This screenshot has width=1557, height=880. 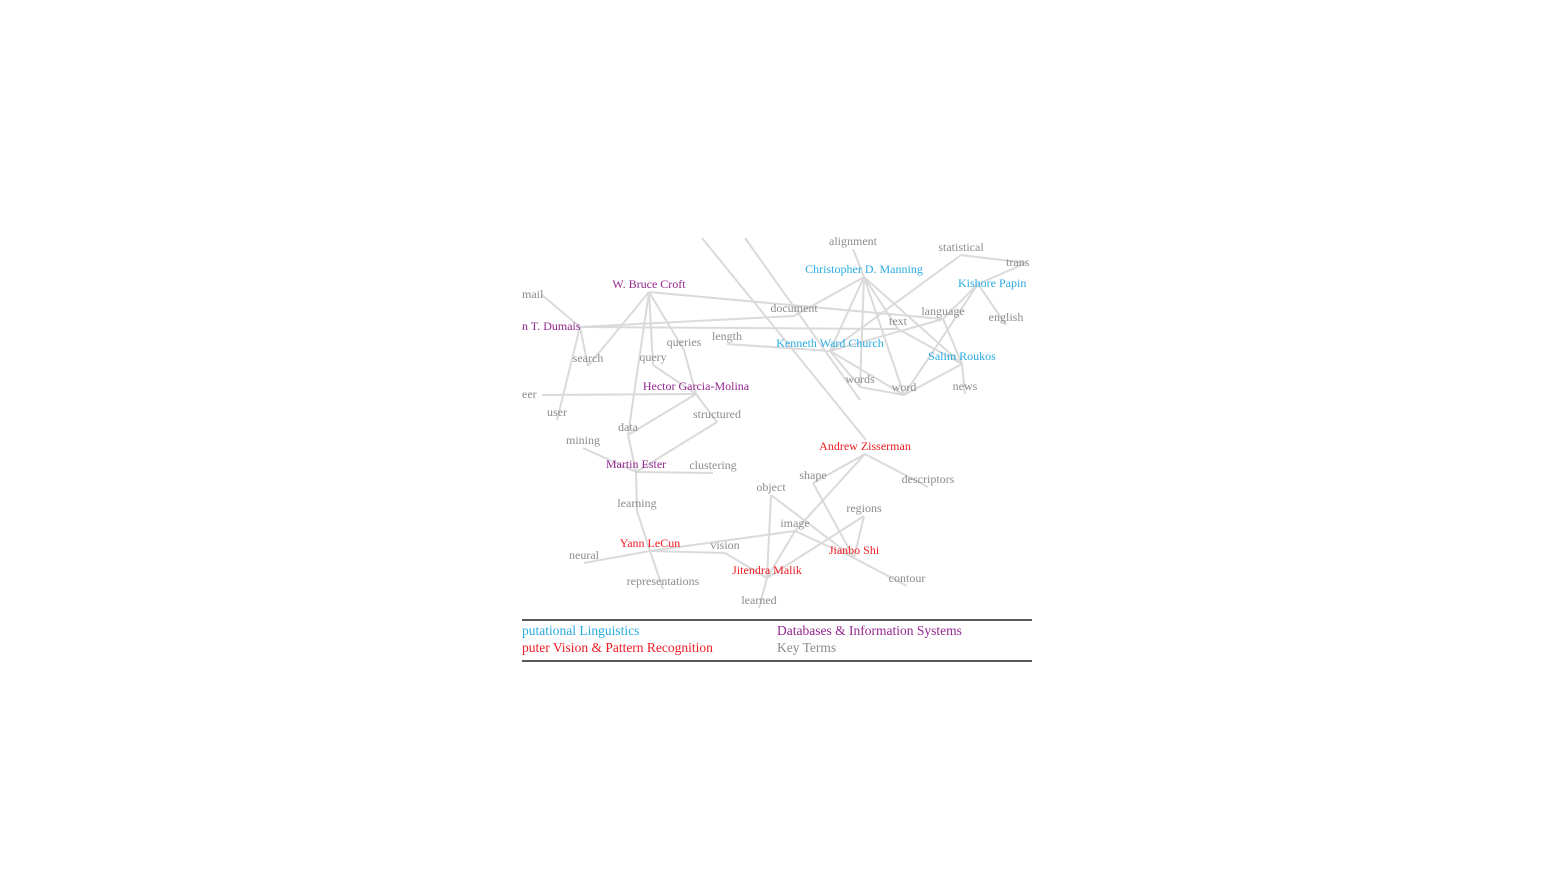 What do you see at coordinates (962, 356) in the screenshot?
I see `node-label: Salim Roukos` at bounding box center [962, 356].